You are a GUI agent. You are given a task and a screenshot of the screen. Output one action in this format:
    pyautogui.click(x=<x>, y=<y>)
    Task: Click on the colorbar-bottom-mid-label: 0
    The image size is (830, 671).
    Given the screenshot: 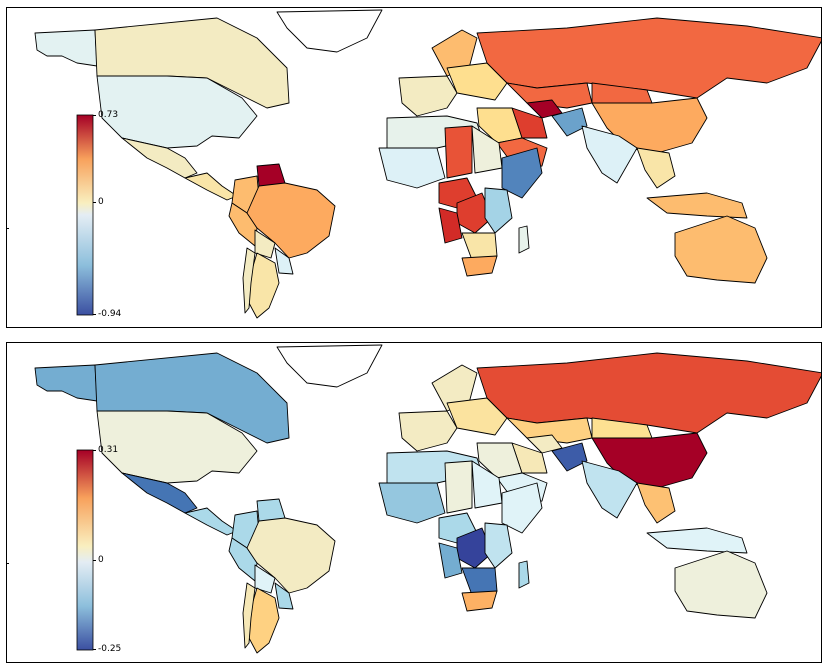 What is the action you would take?
    pyautogui.click(x=101, y=560)
    